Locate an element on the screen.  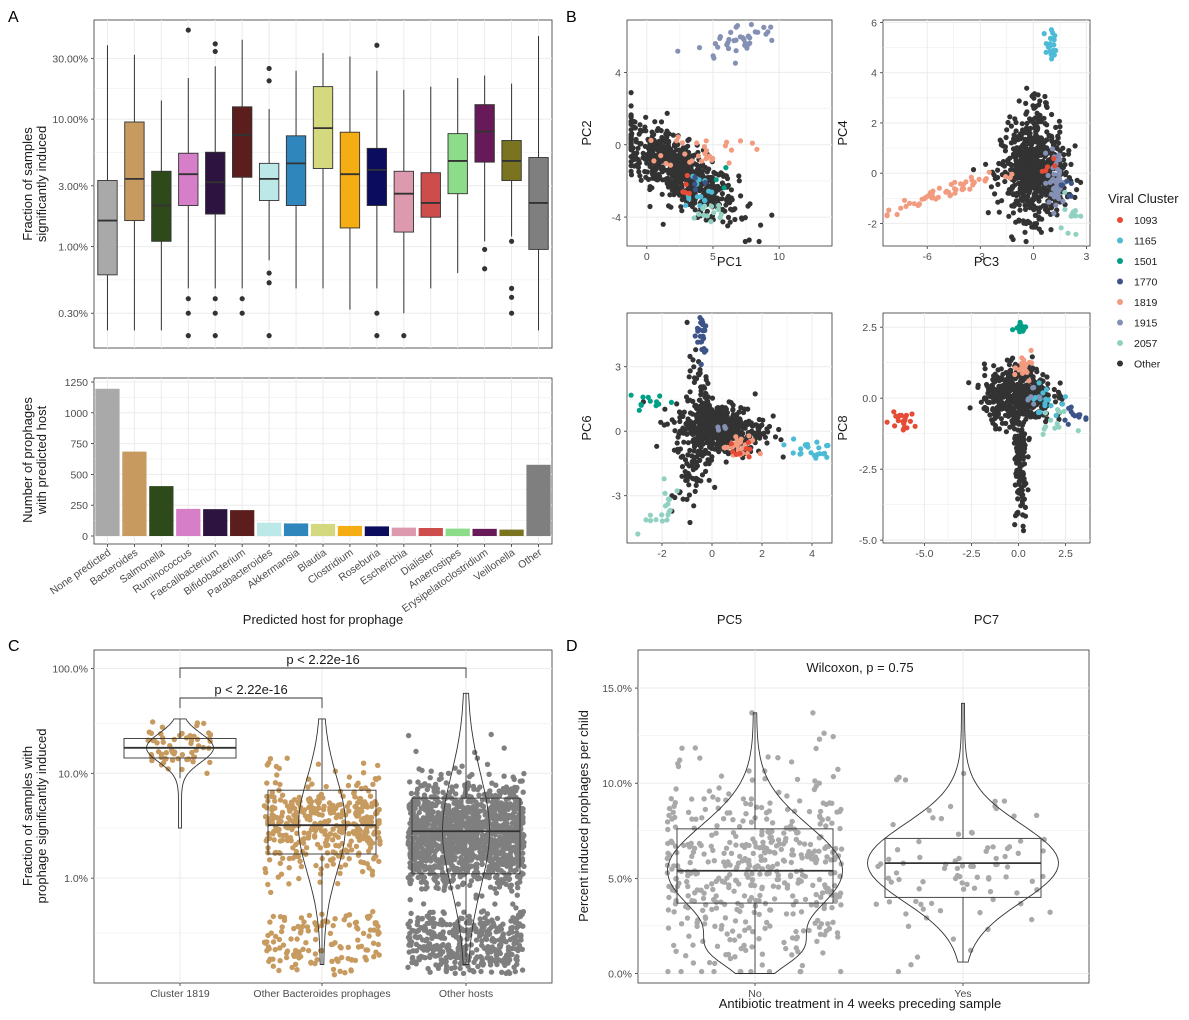
y-tick-label: 0.0 is located at coordinates (869, 399).